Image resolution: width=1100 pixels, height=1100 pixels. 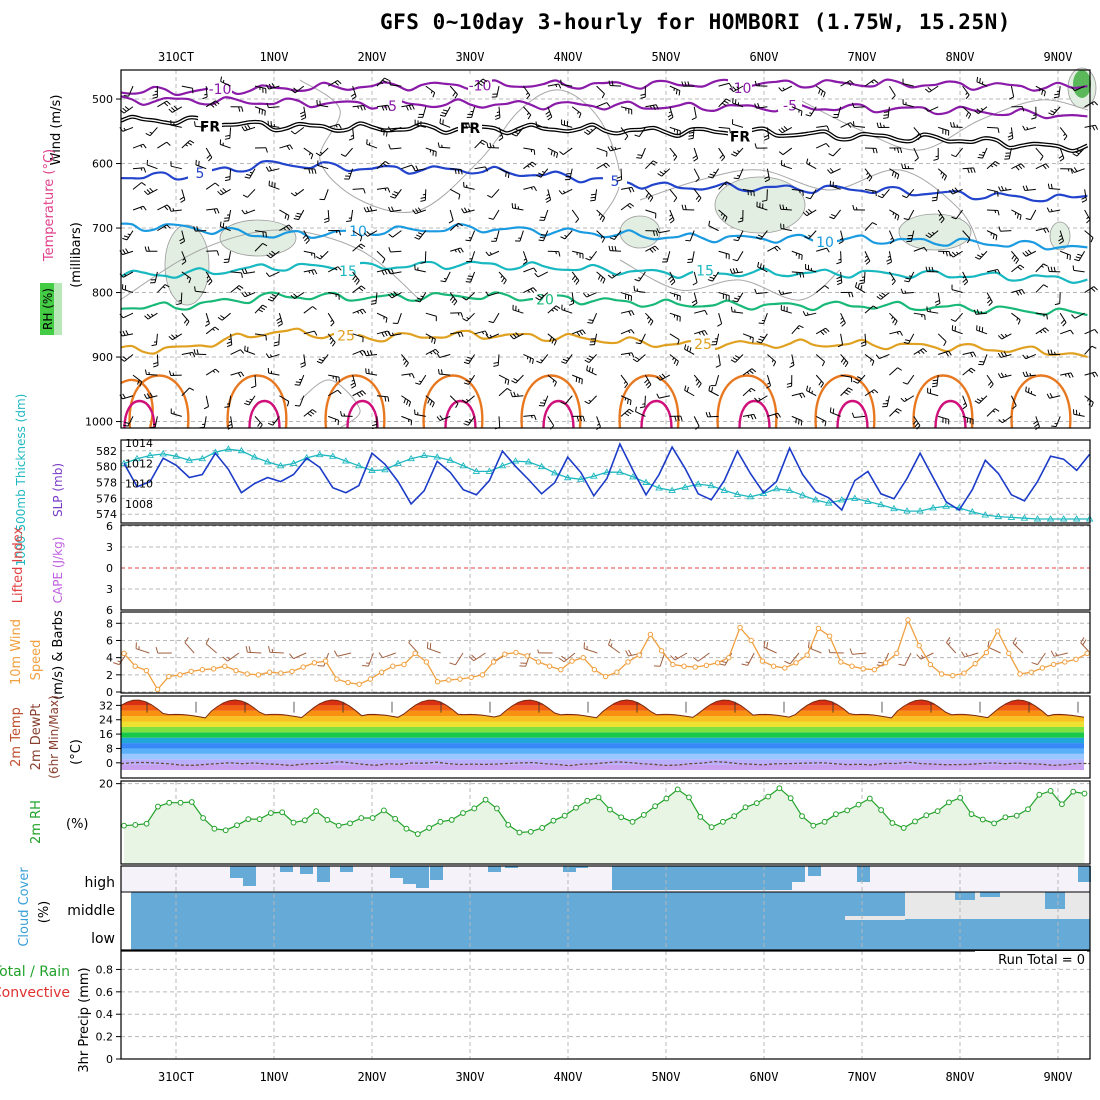 What do you see at coordinates (460, 150) in the screenshot?
I see `rh-contour` at bounding box center [460, 150].